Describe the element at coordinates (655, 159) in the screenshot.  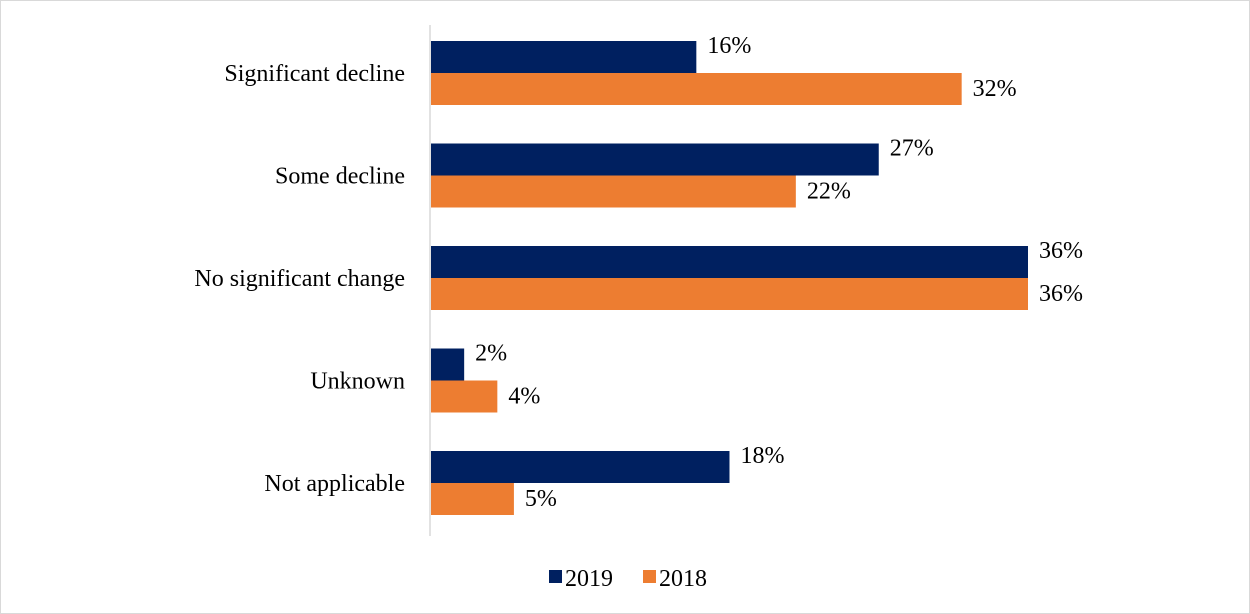
I see `bar-2019-some-decline` at that location.